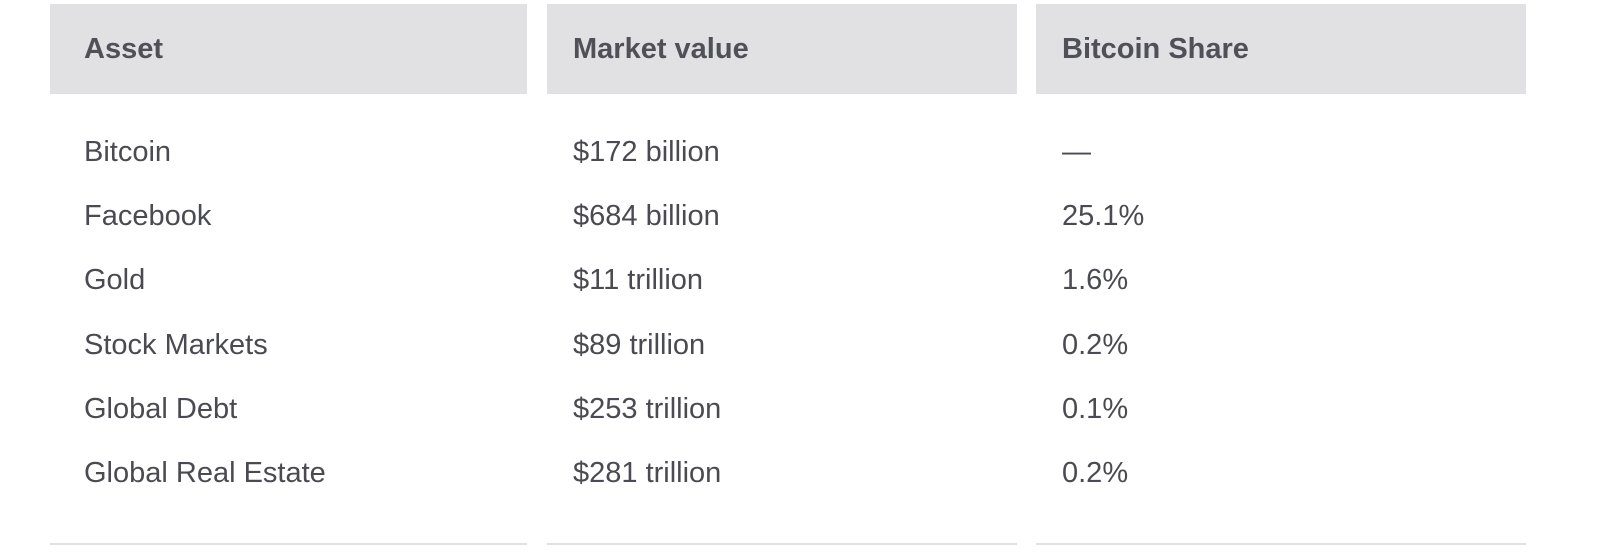 The height and width of the screenshot is (554, 1598). I want to click on table-cell-market-value: $11 trillion, so click(638, 280).